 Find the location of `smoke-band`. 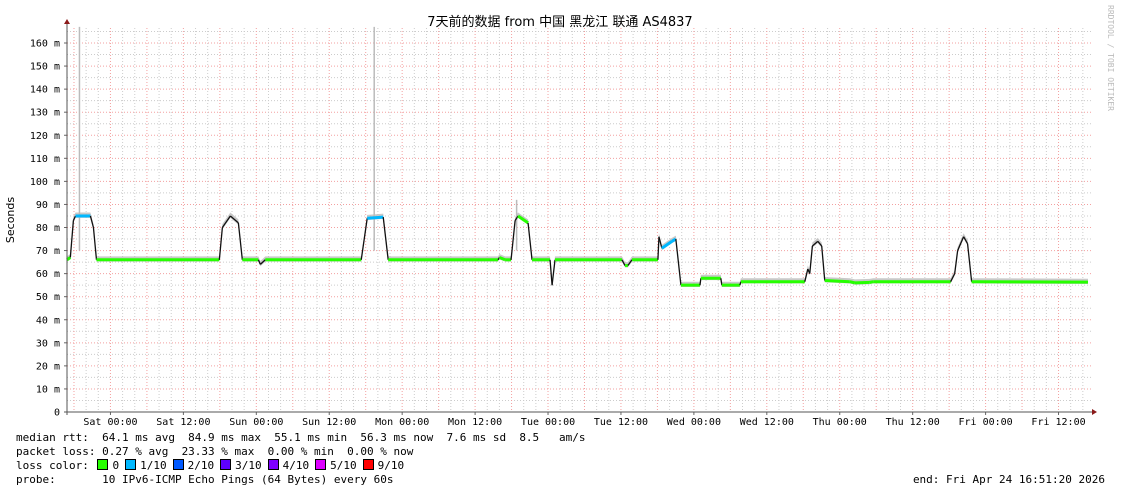

smoke-band is located at coordinates (577, 250).